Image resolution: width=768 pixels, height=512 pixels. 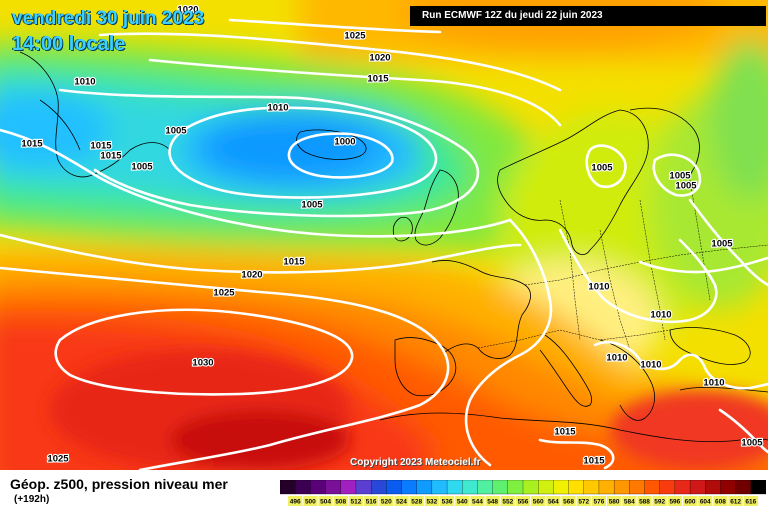 What do you see at coordinates (224, 293) in the screenshot?
I see `isobar-label: 1025` at bounding box center [224, 293].